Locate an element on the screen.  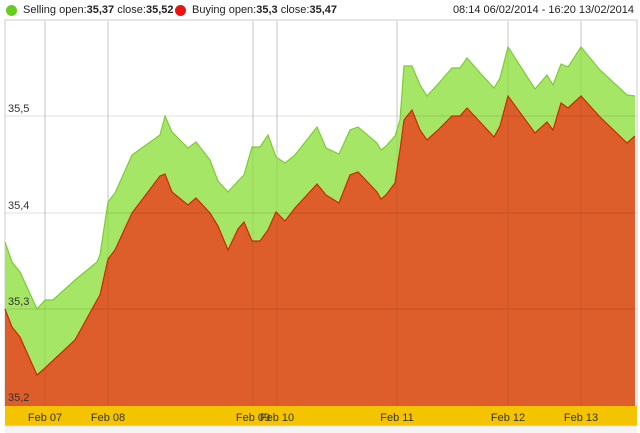
y-axis-label: 35,3 is located at coordinates (18, 302).